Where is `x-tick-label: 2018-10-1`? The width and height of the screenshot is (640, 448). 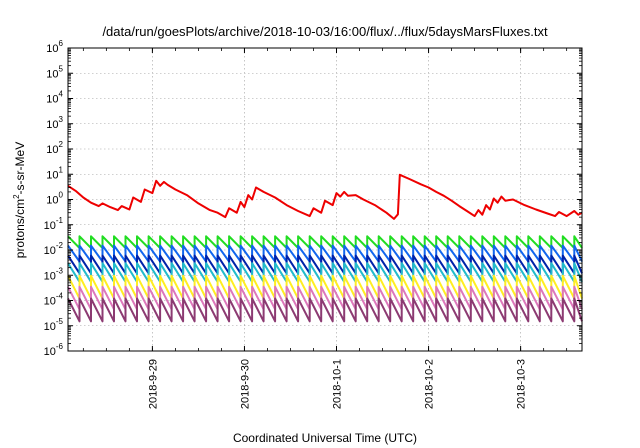 x-tick-label: 2018-10-1 is located at coordinates (338, 384).